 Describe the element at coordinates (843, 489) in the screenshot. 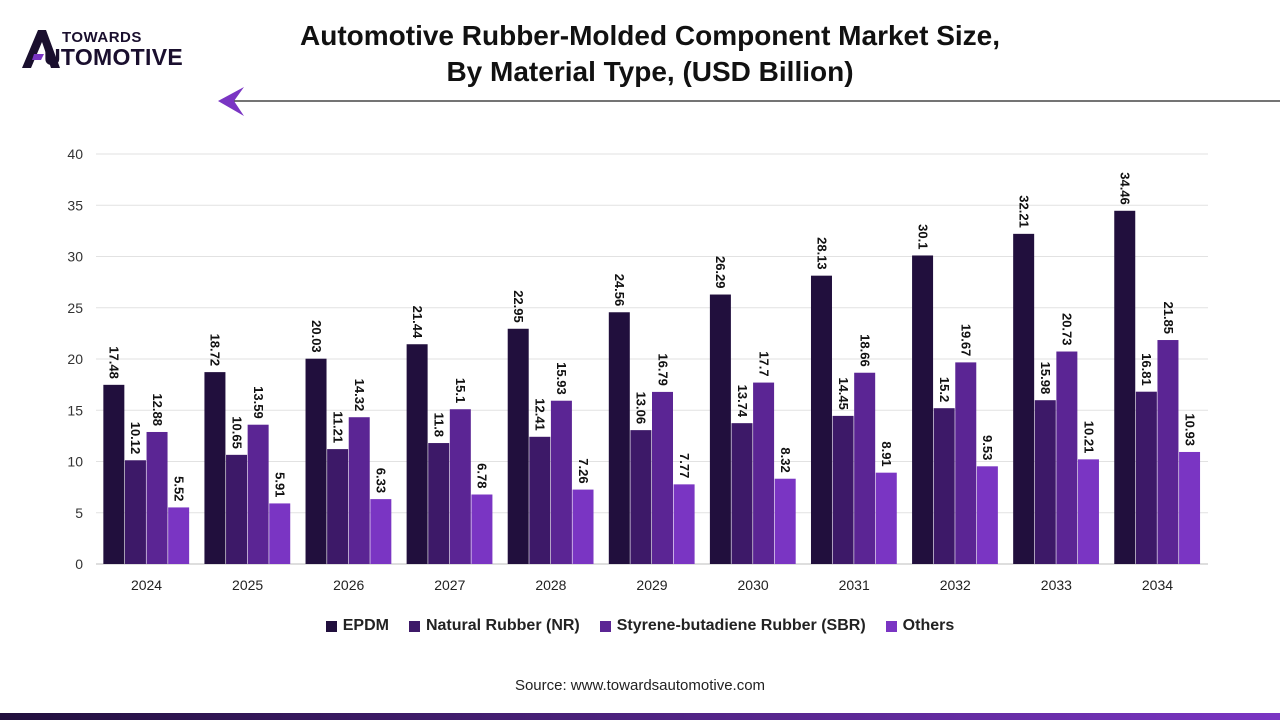

I see `bar-nr-2031` at that location.